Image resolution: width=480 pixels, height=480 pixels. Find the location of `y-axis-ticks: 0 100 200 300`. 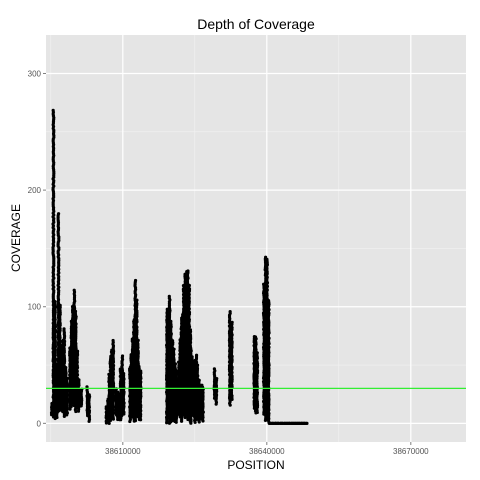

y-axis-ticks: 0 100 200 300 is located at coordinates (37, 248).